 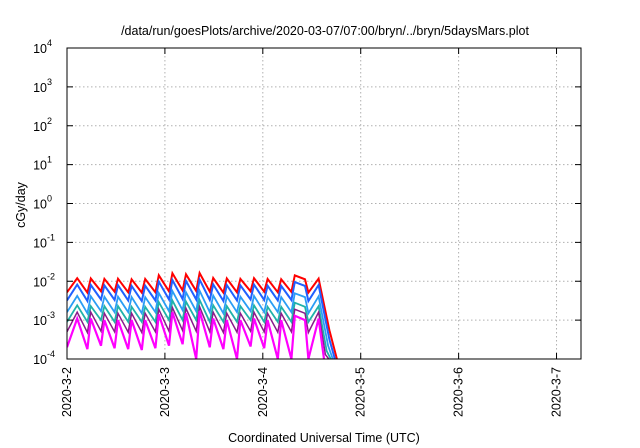 What do you see at coordinates (459, 392) in the screenshot?
I see `x-tick-label: 2020-3-6` at bounding box center [459, 392].